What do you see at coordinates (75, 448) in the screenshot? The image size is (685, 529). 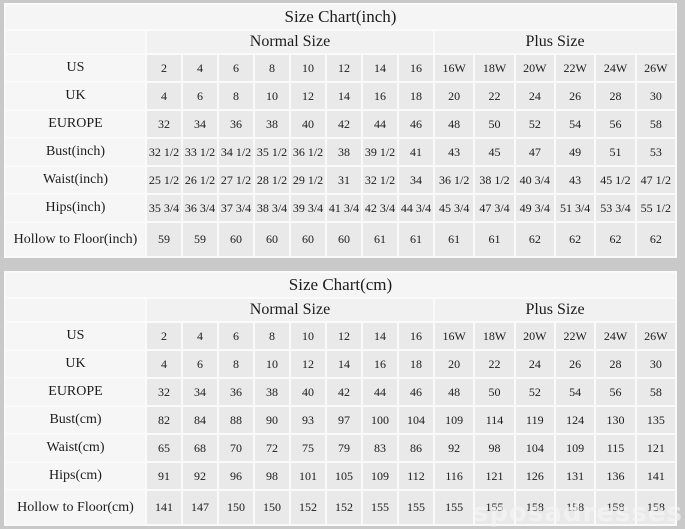 I see `row-label: Waist(cm)` at bounding box center [75, 448].